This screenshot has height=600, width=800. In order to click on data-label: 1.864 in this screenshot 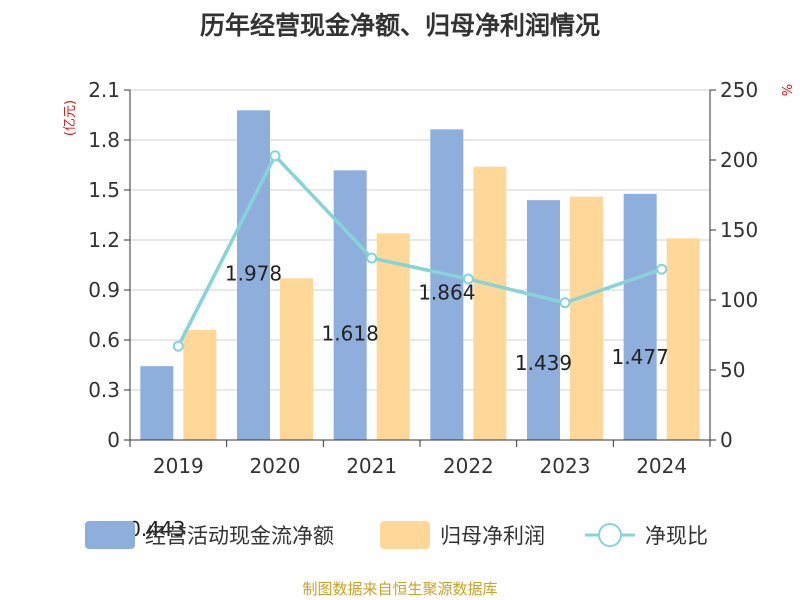, I will do `click(446, 292)`.